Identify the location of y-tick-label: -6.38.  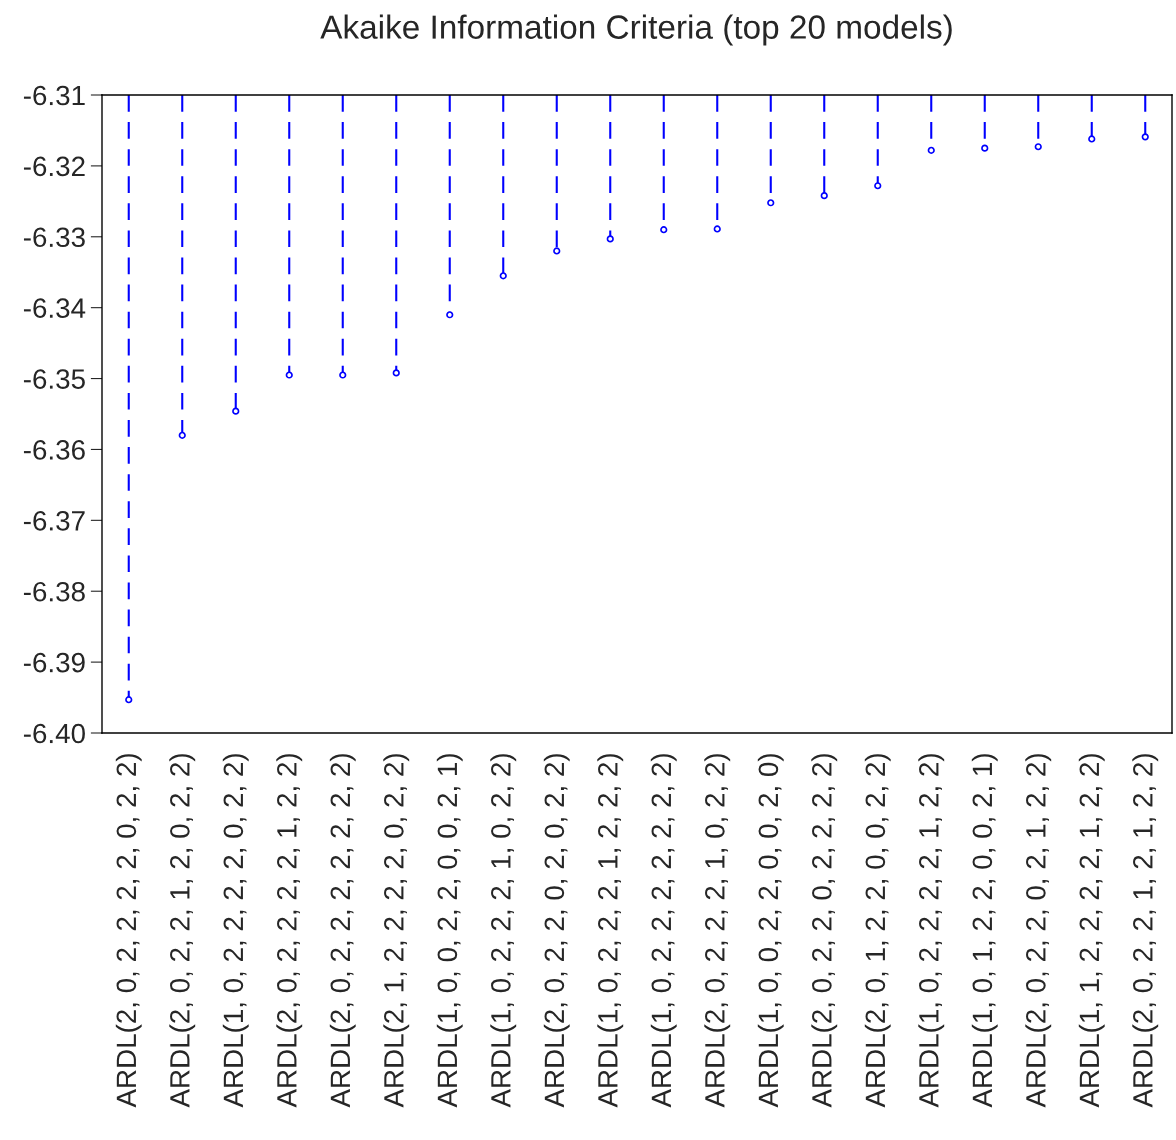
(54, 591).